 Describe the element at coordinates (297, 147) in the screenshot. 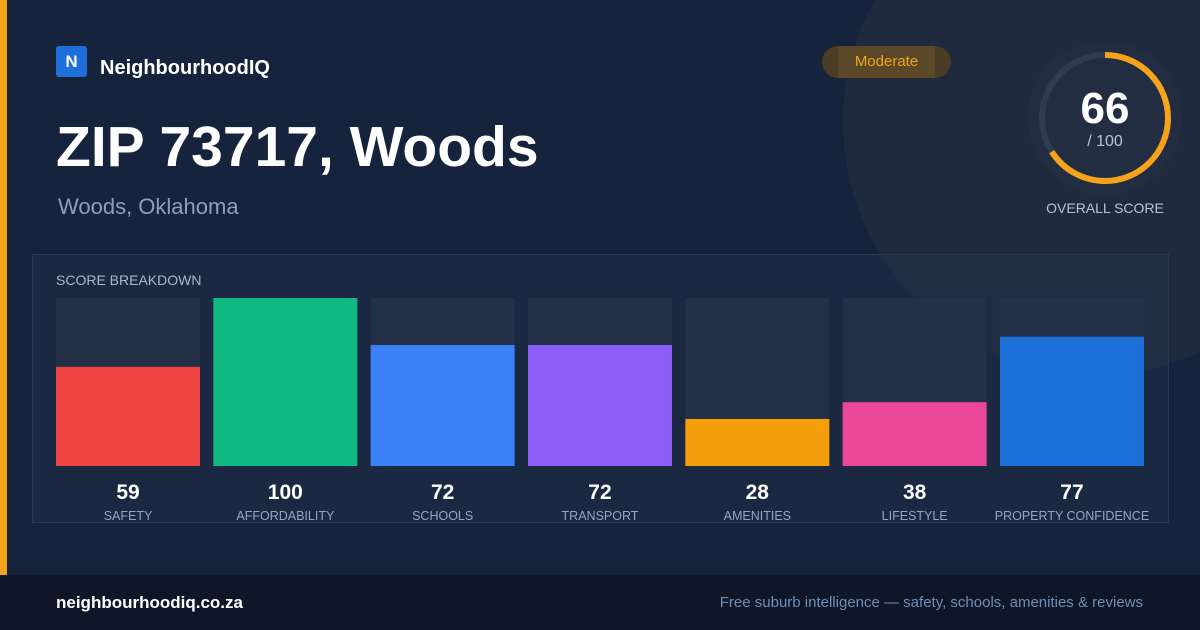

I see `page-title: ZIP 73717, Woods` at that location.